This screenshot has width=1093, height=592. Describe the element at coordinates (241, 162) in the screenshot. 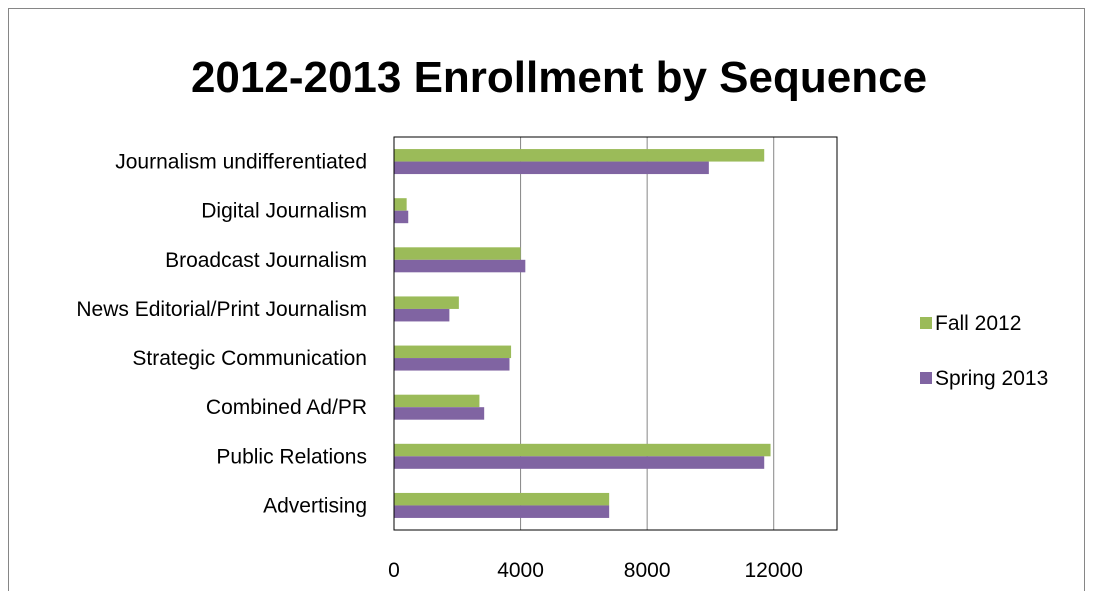

I see `category-label: Journalism undifferentiated` at that location.